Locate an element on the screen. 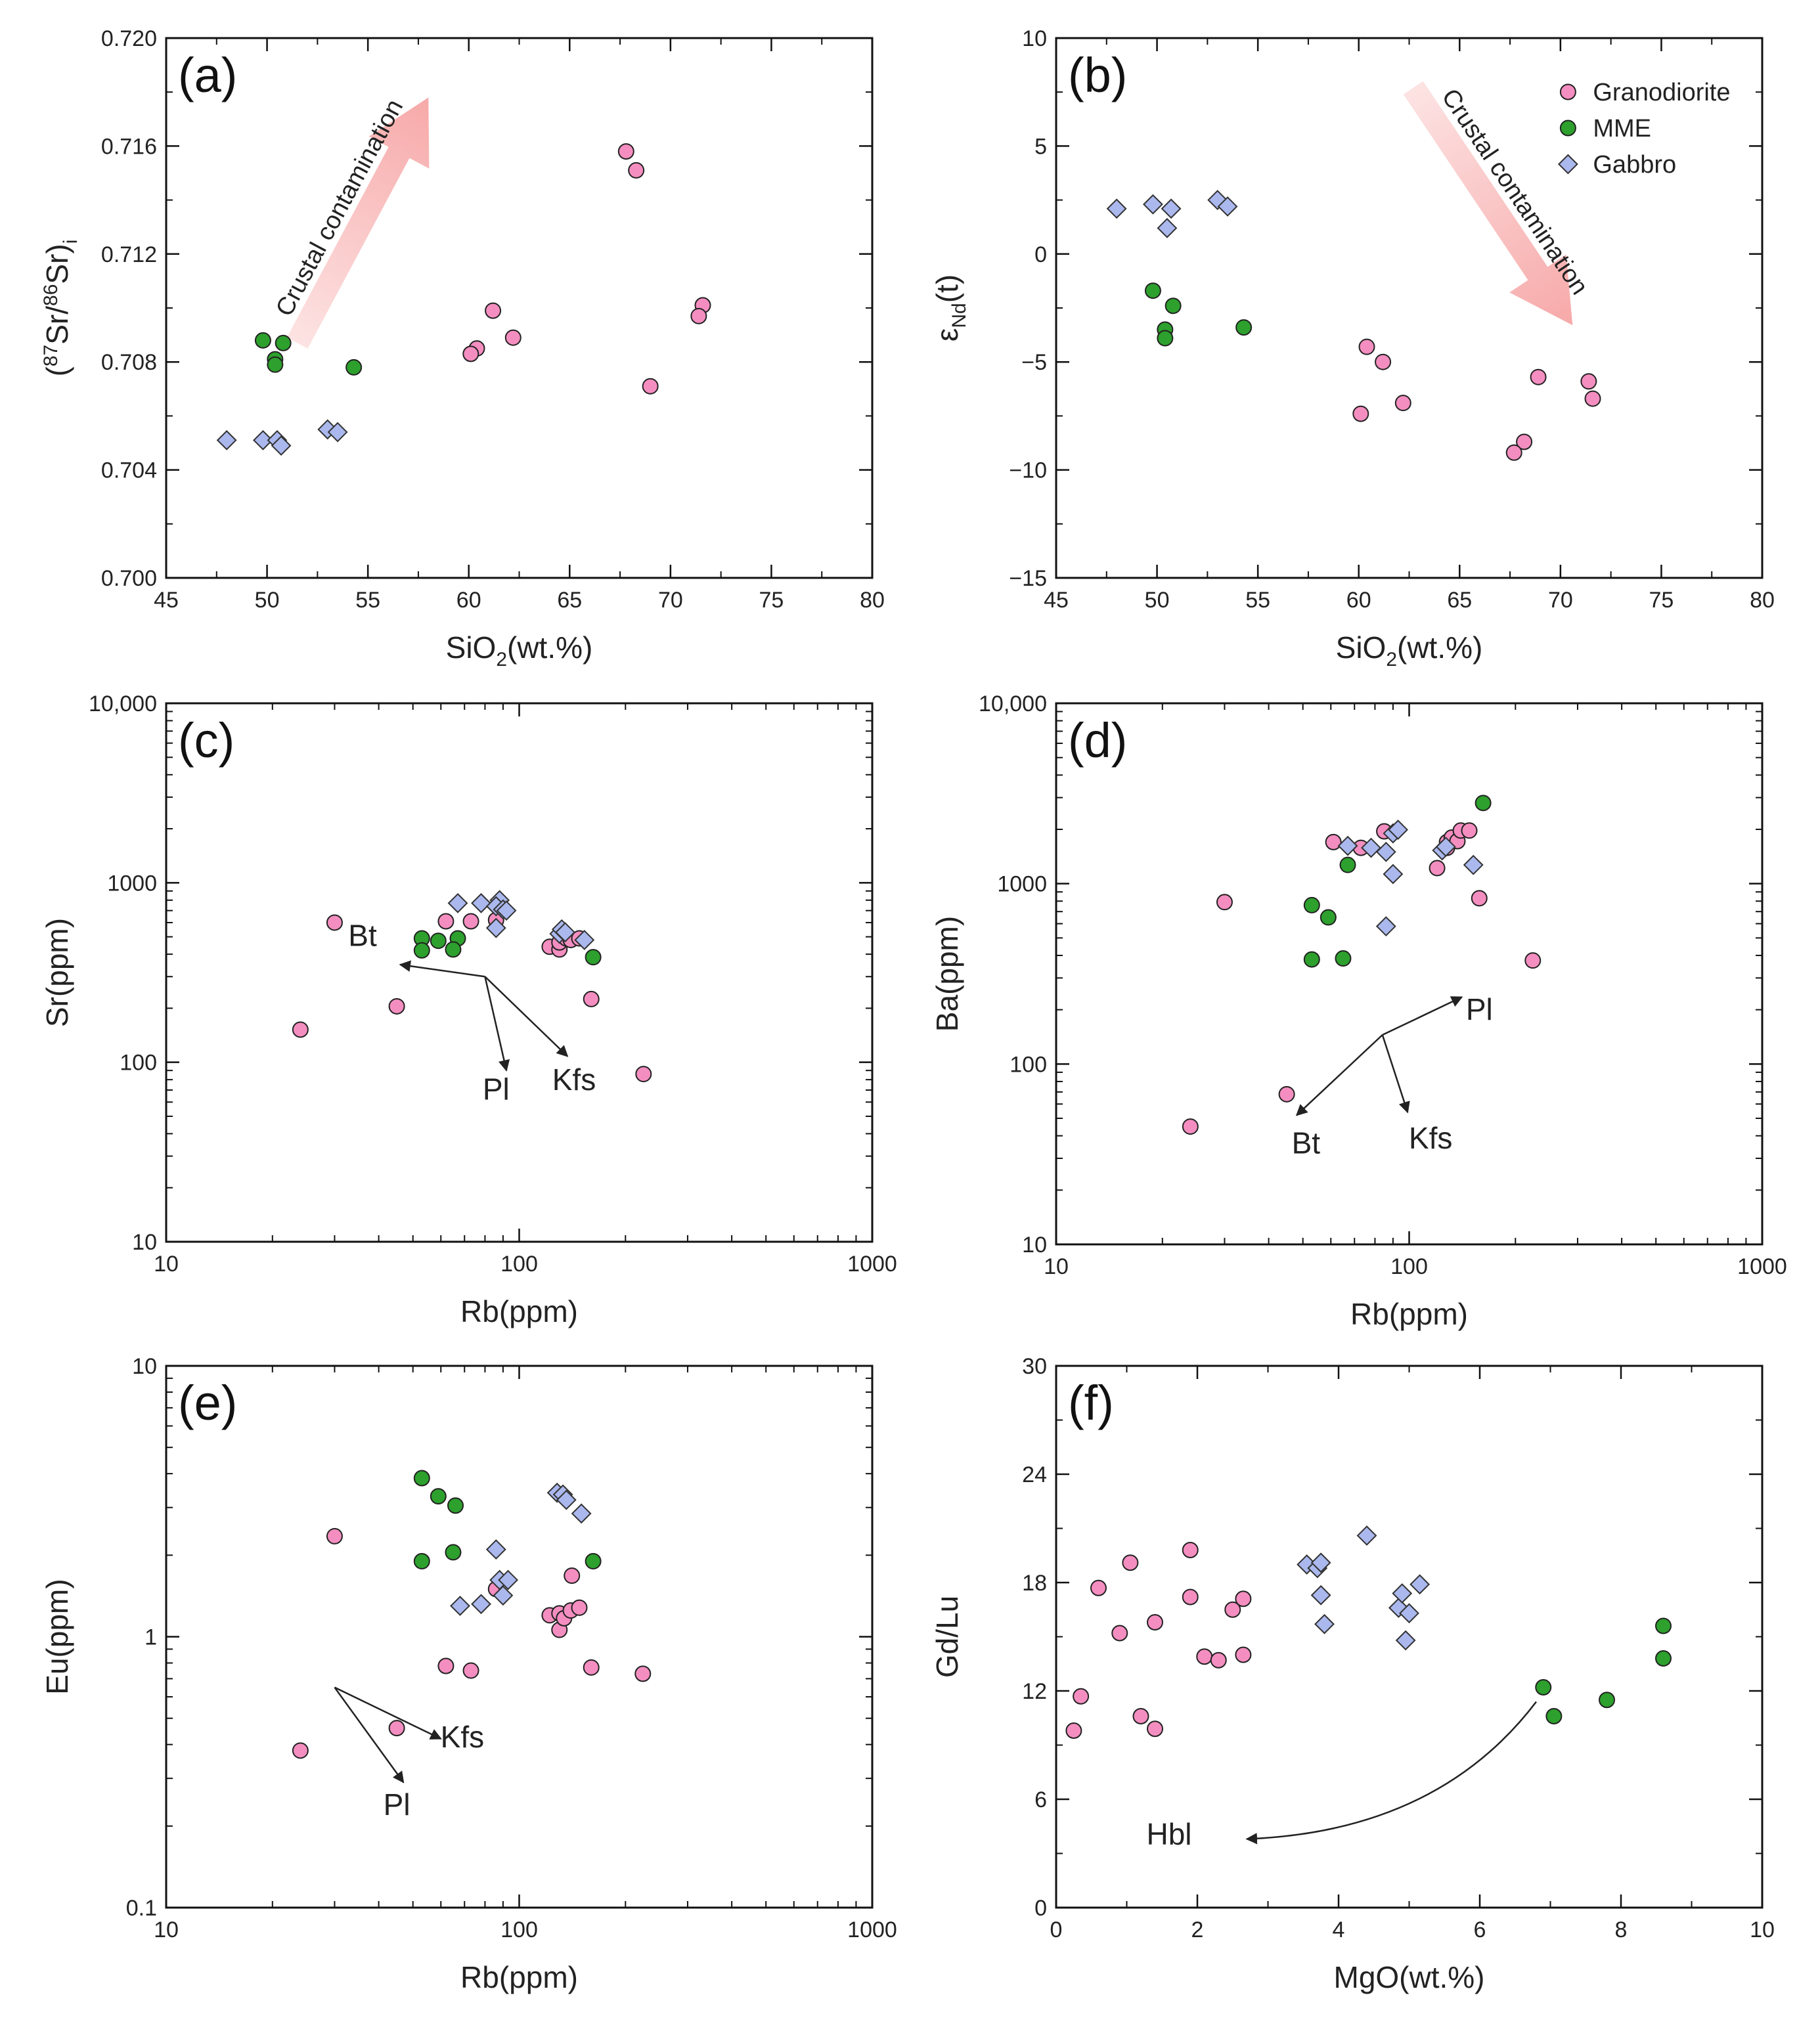  y-tick-label: 18 is located at coordinates (1034, 1583).